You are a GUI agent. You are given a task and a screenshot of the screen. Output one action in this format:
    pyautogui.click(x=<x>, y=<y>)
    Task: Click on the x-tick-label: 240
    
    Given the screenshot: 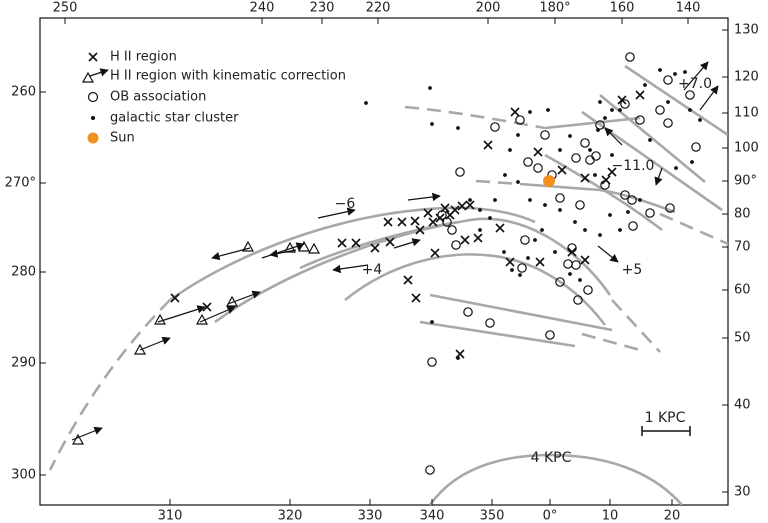 What is the action you would take?
    pyautogui.click(x=262, y=8)
    